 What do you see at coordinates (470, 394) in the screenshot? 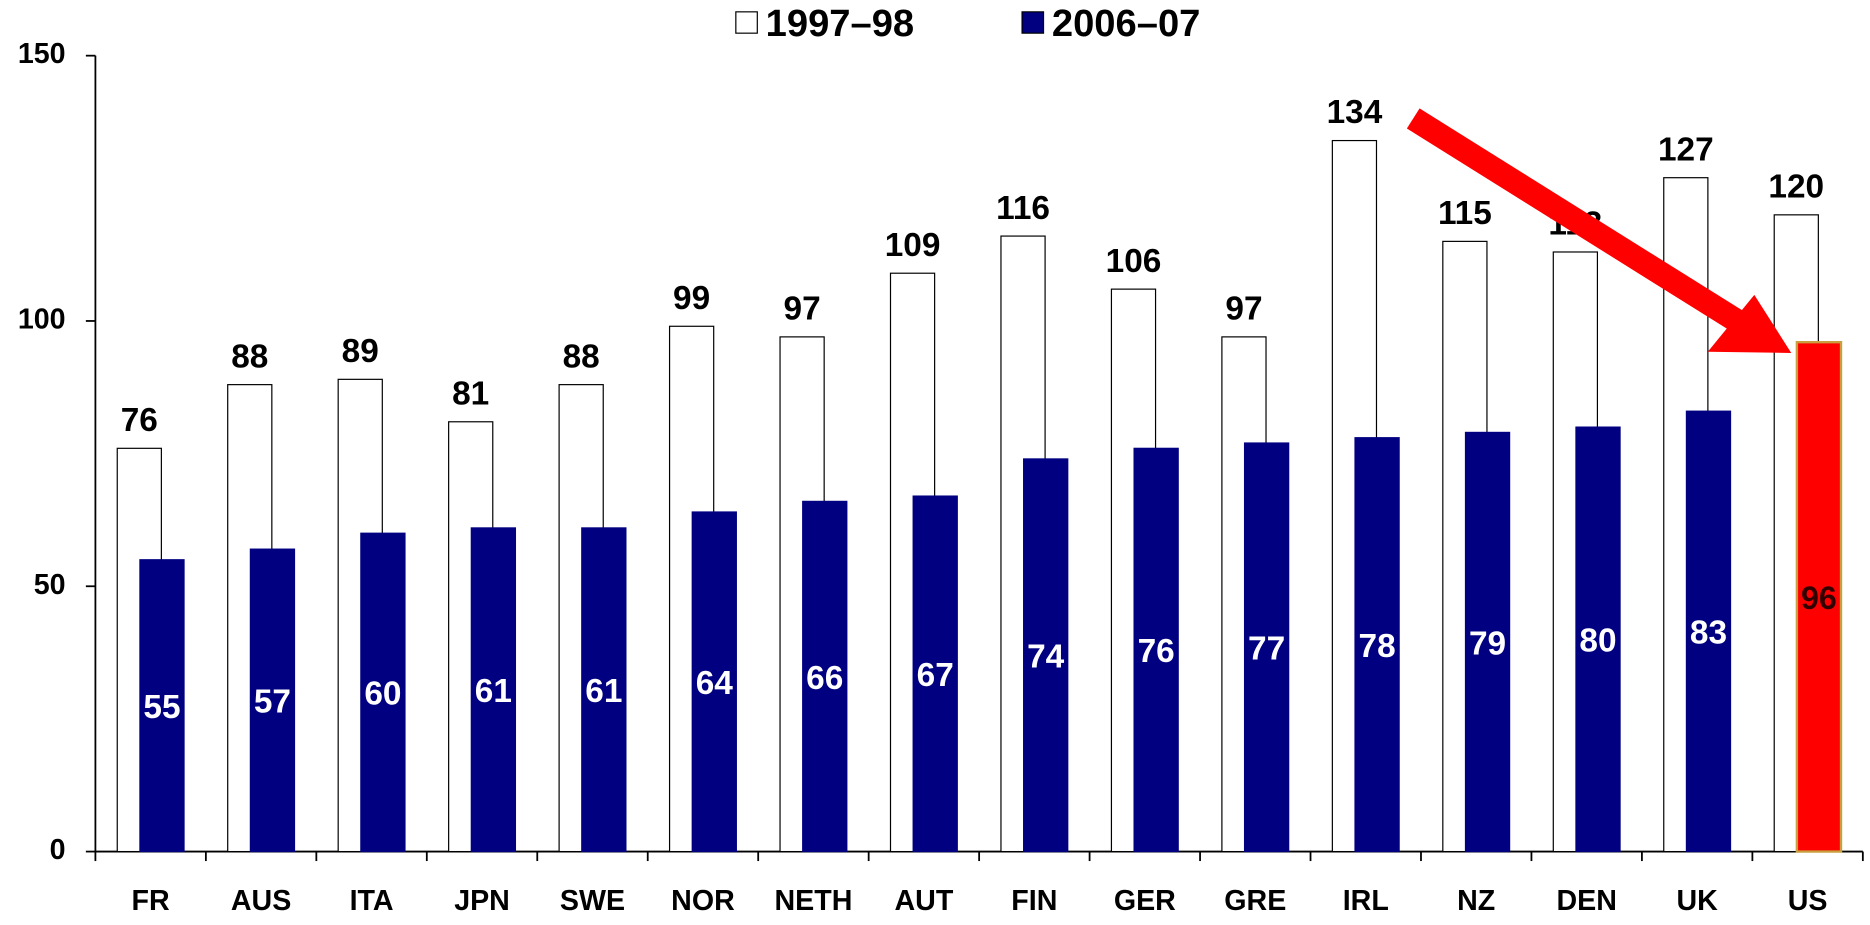
I see `value-label: 81` at bounding box center [470, 394].